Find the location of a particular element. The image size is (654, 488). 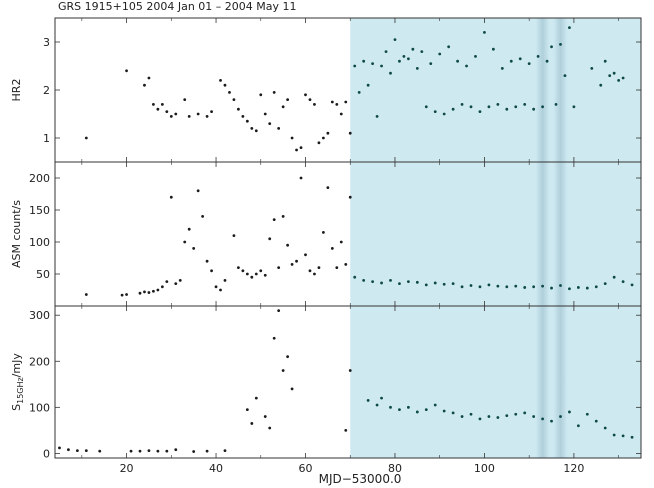

y-tick-label: 100 is located at coordinates (39, 407).